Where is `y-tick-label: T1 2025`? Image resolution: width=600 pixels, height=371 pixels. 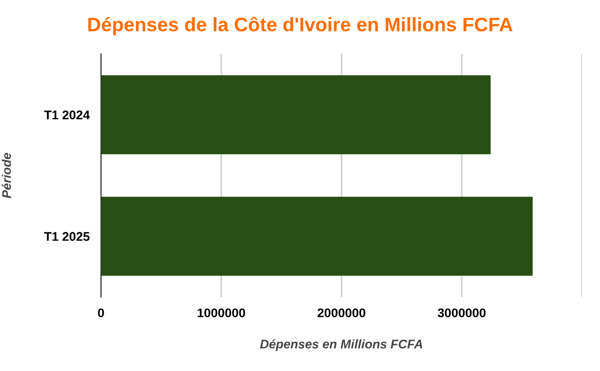 y-tick-label: T1 2025 is located at coordinates (67, 236).